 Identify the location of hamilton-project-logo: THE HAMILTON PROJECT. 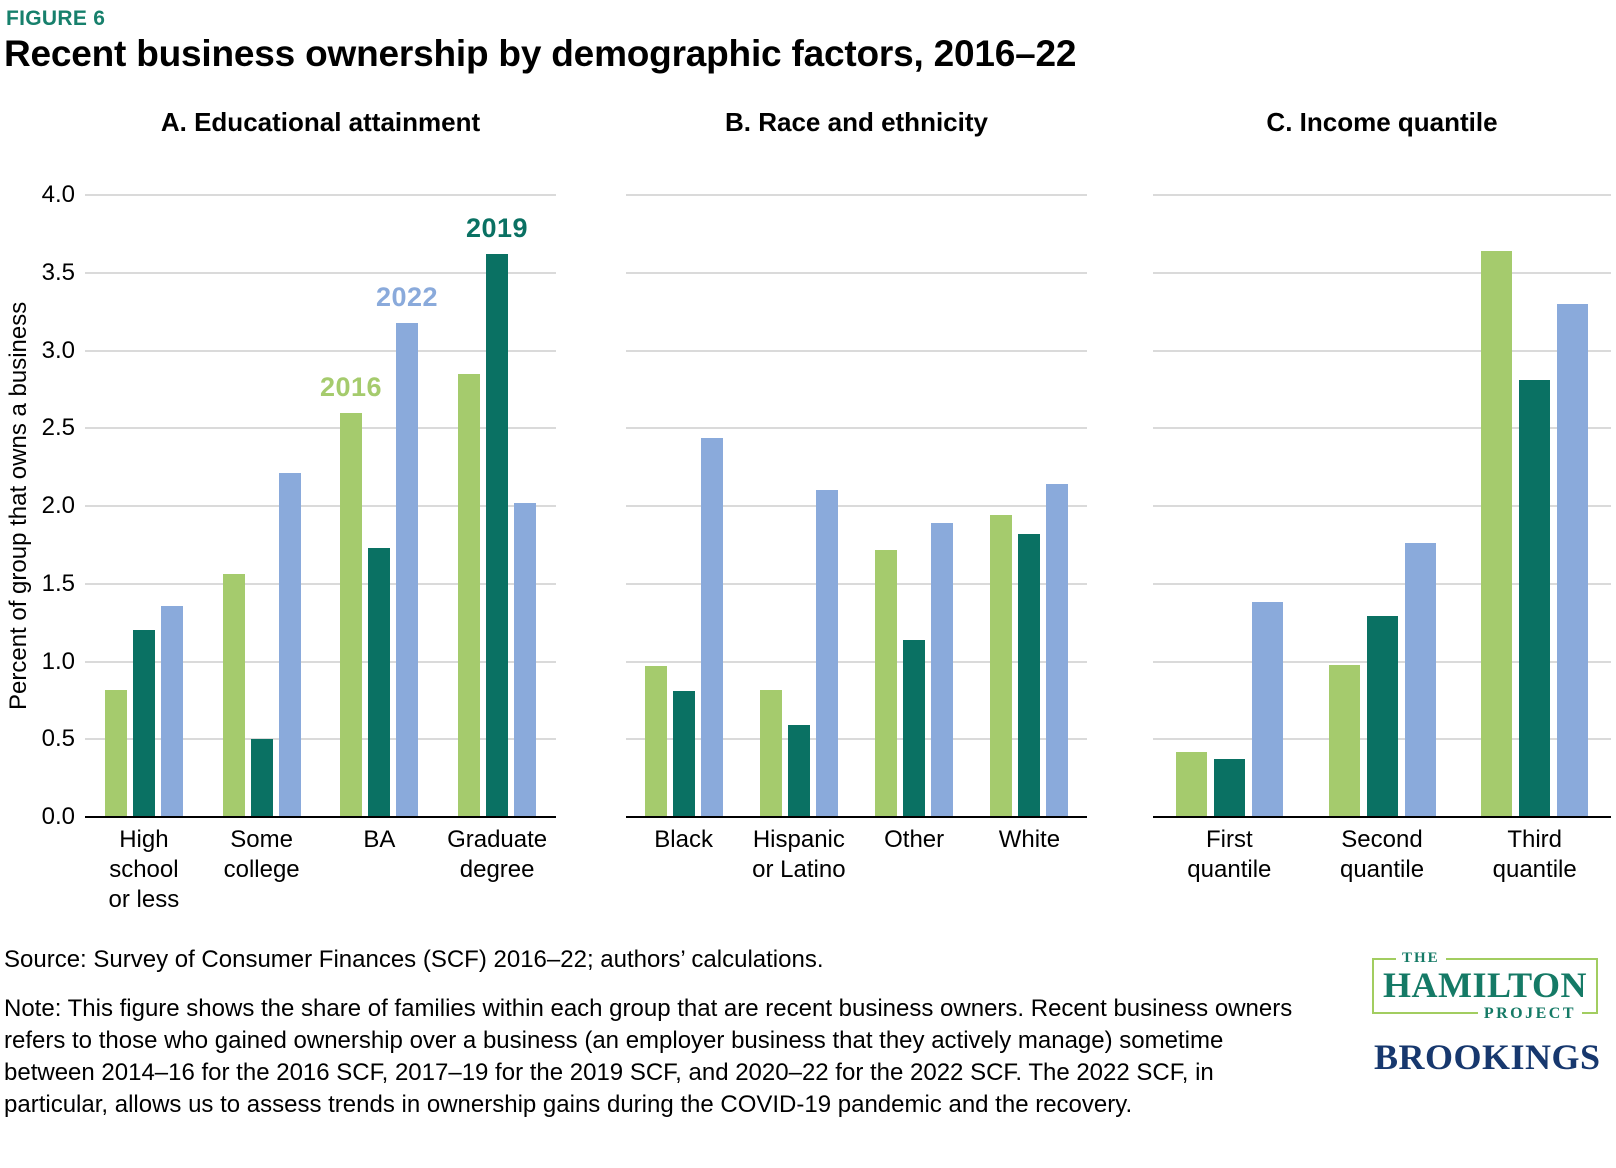
(1485, 986).